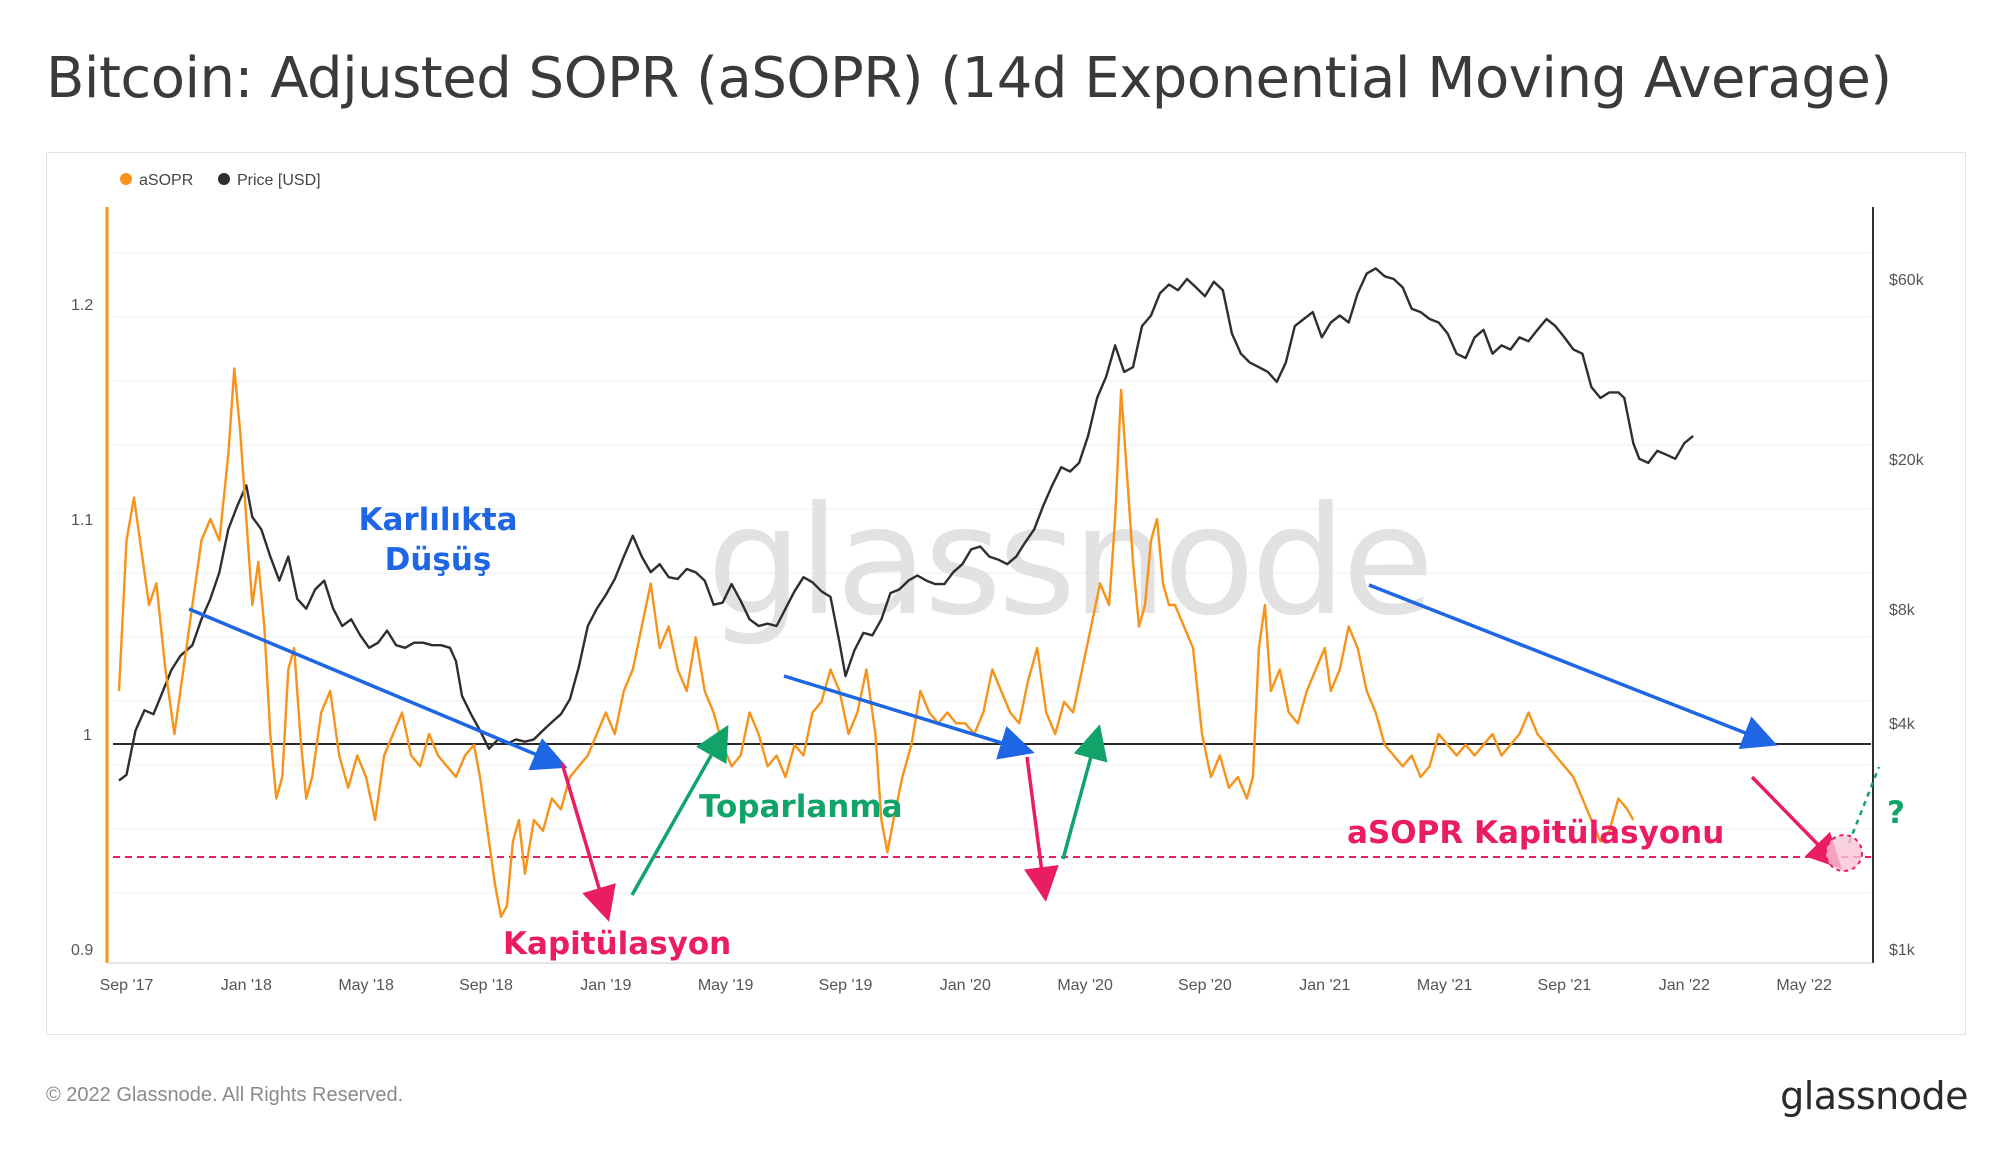  Describe the element at coordinates (1874, 1096) in the screenshot. I see `footer-logo: glassnode` at that location.